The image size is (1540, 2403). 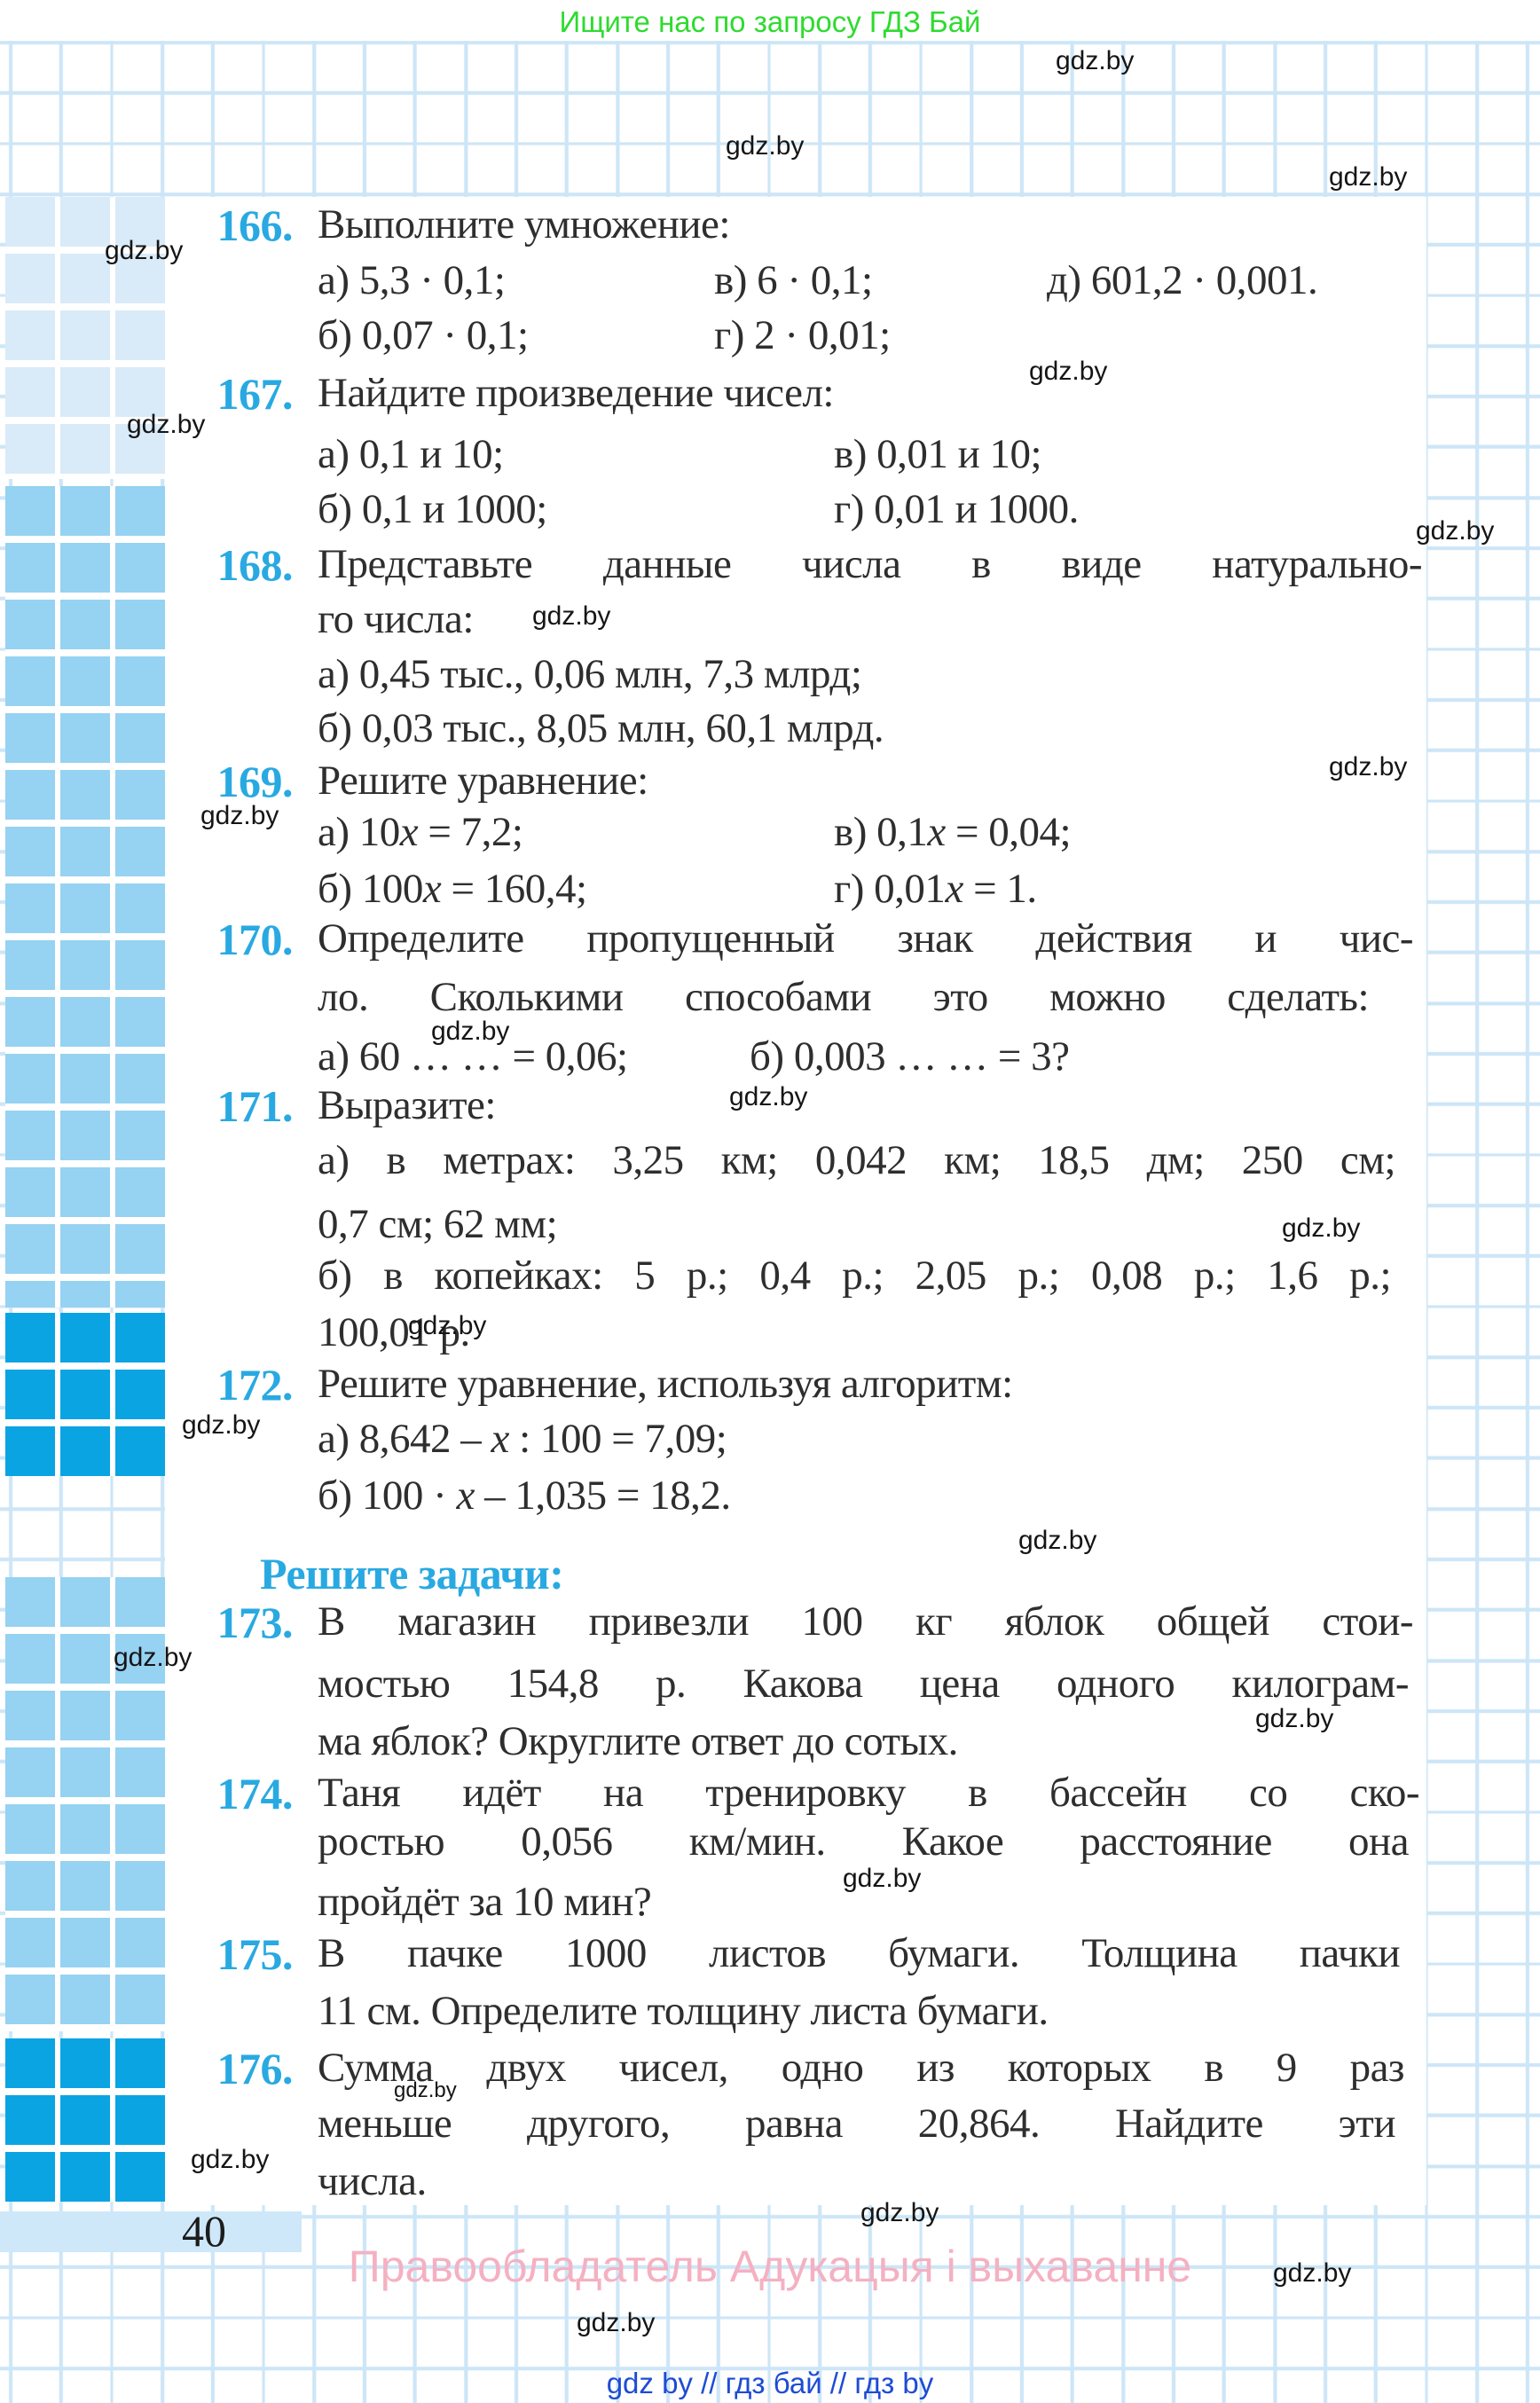 What do you see at coordinates (255, 2069) in the screenshot?
I see `problem-number-176: 176.` at bounding box center [255, 2069].